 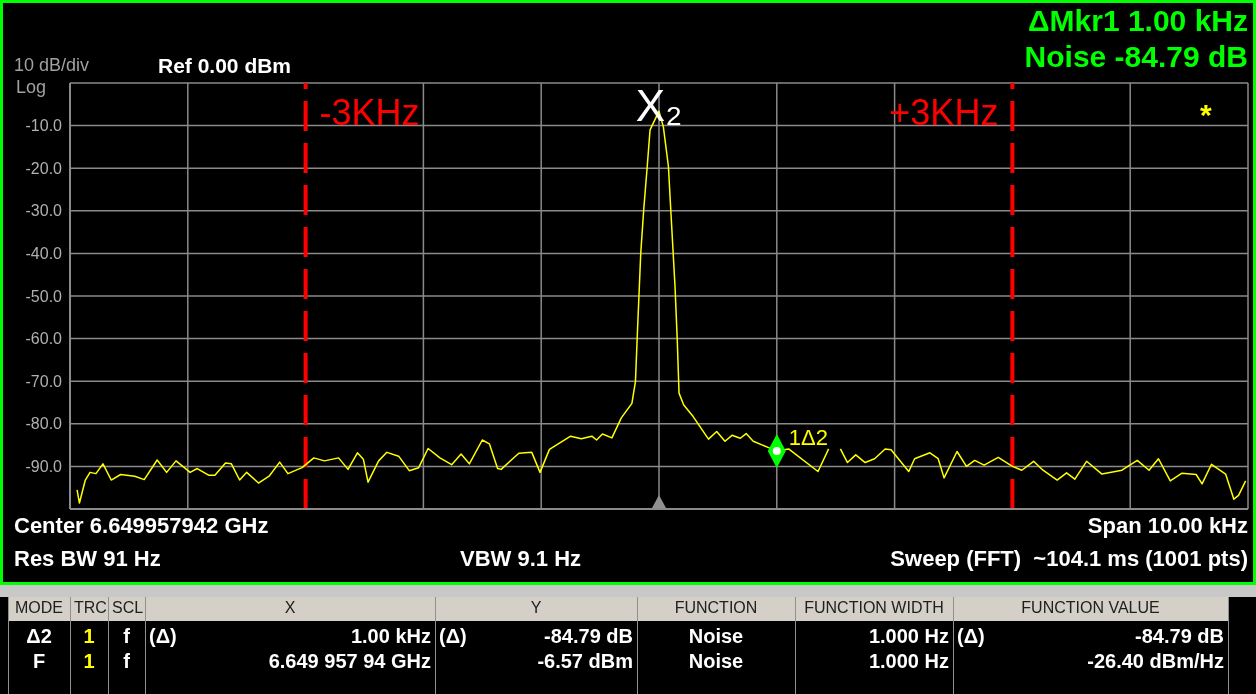 I want to click on y-tick-label: -30.0, so click(x=44, y=211).